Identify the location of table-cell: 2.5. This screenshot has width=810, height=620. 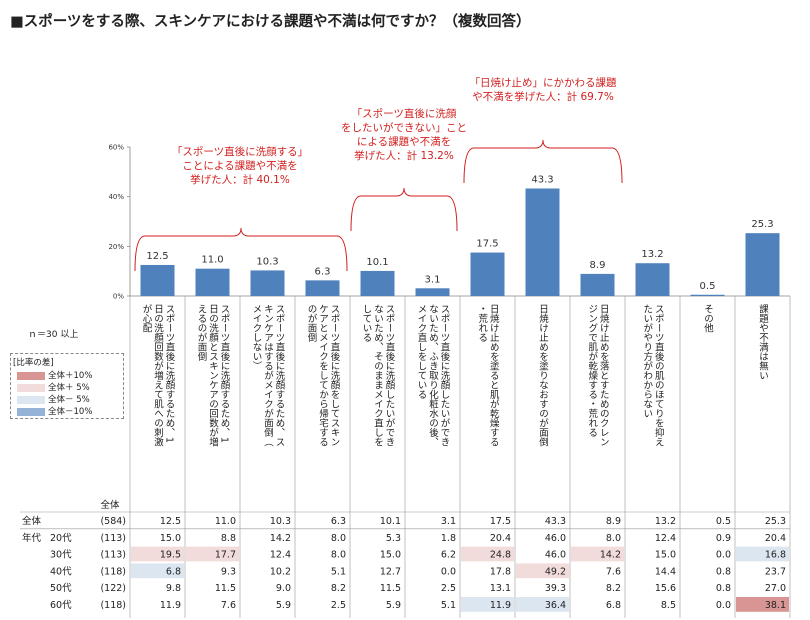
(338, 605).